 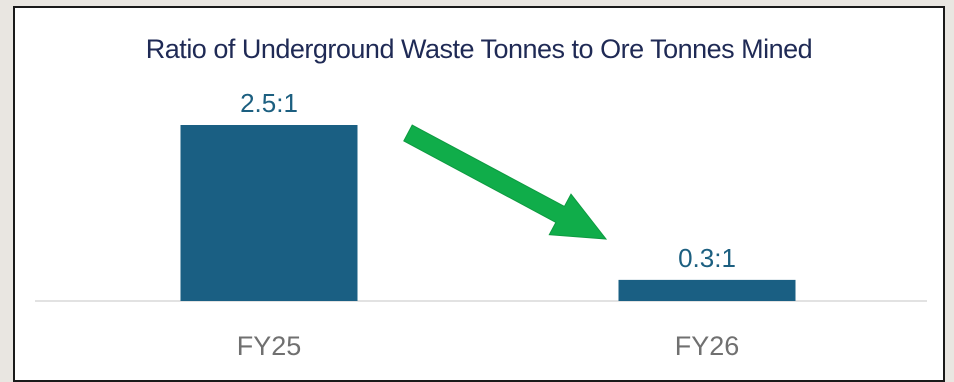 What do you see at coordinates (505, 182) in the screenshot?
I see `trend-arrow-icon` at bounding box center [505, 182].